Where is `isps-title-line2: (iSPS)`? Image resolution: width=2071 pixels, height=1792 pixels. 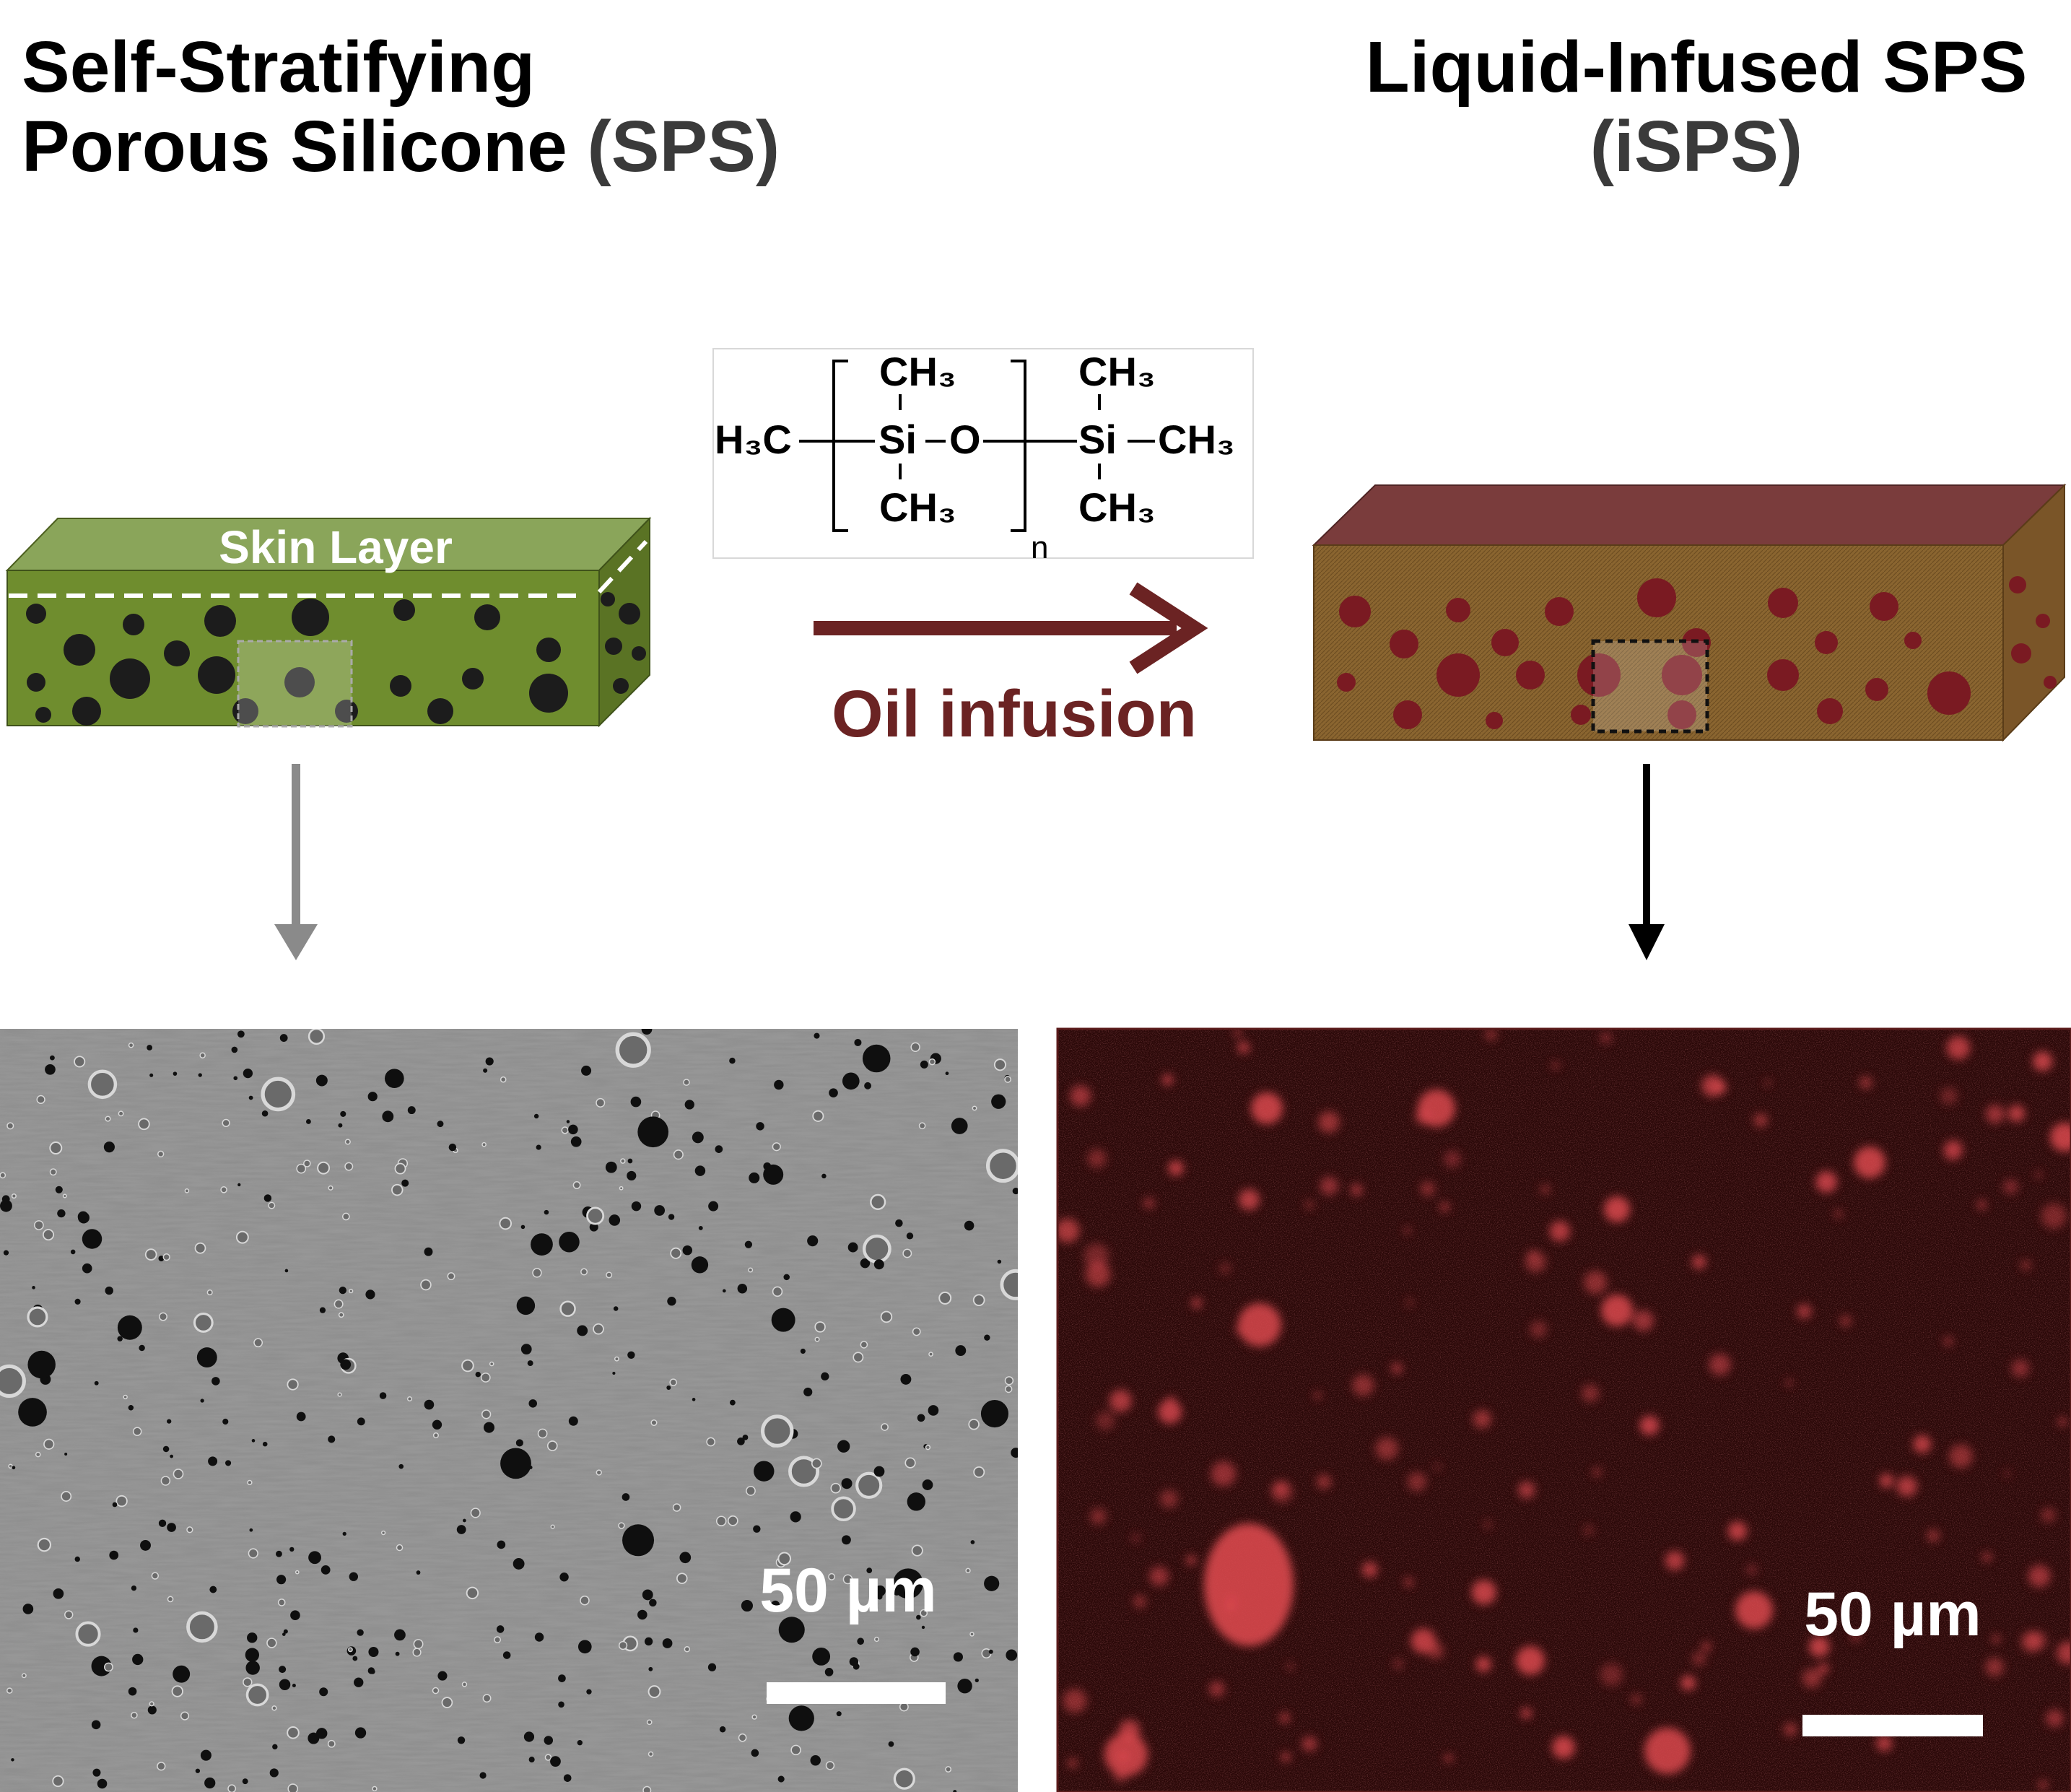 isps-title-line2: (iSPS) is located at coordinates (1696, 146).